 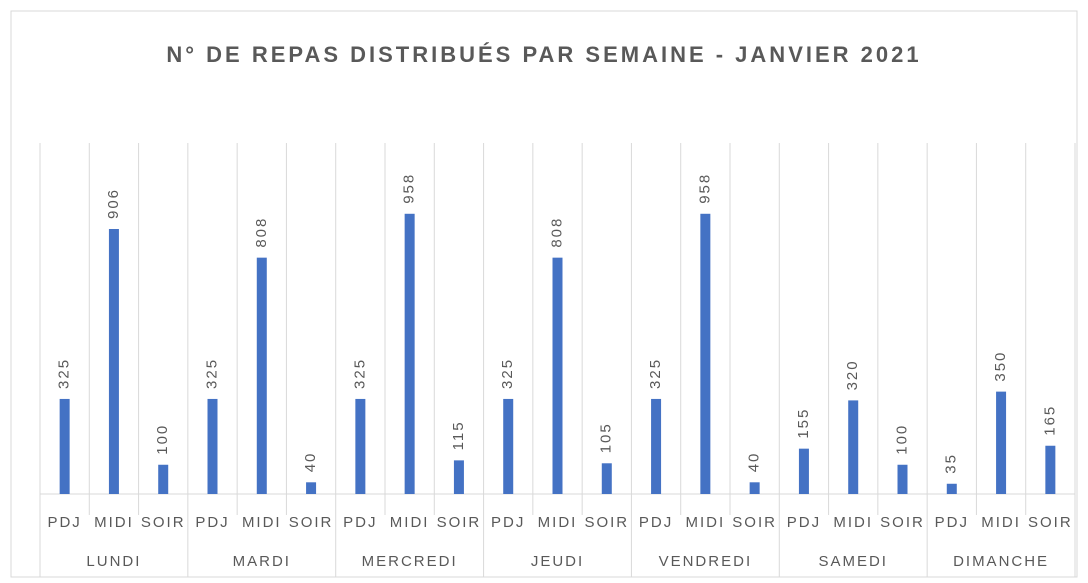 What do you see at coordinates (458, 435) in the screenshot?
I see `data-label: 115` at bounding box center [458, 435].